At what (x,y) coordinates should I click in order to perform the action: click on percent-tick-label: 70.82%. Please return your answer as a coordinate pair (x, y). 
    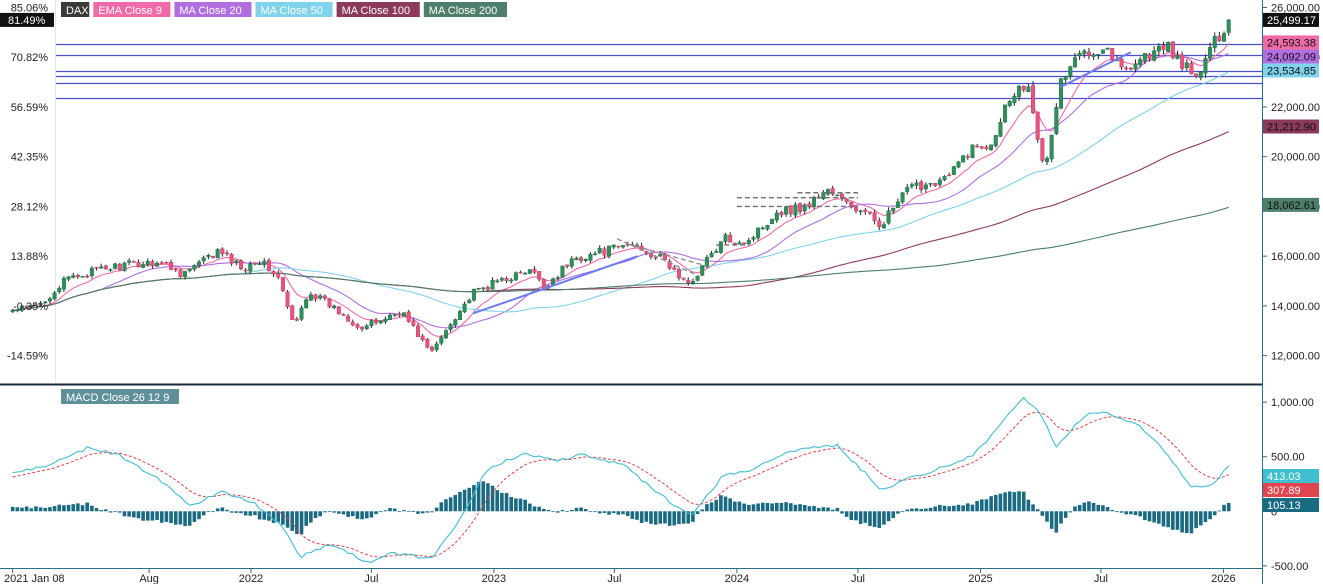
    Looking at the image, I should click on (30, 58).